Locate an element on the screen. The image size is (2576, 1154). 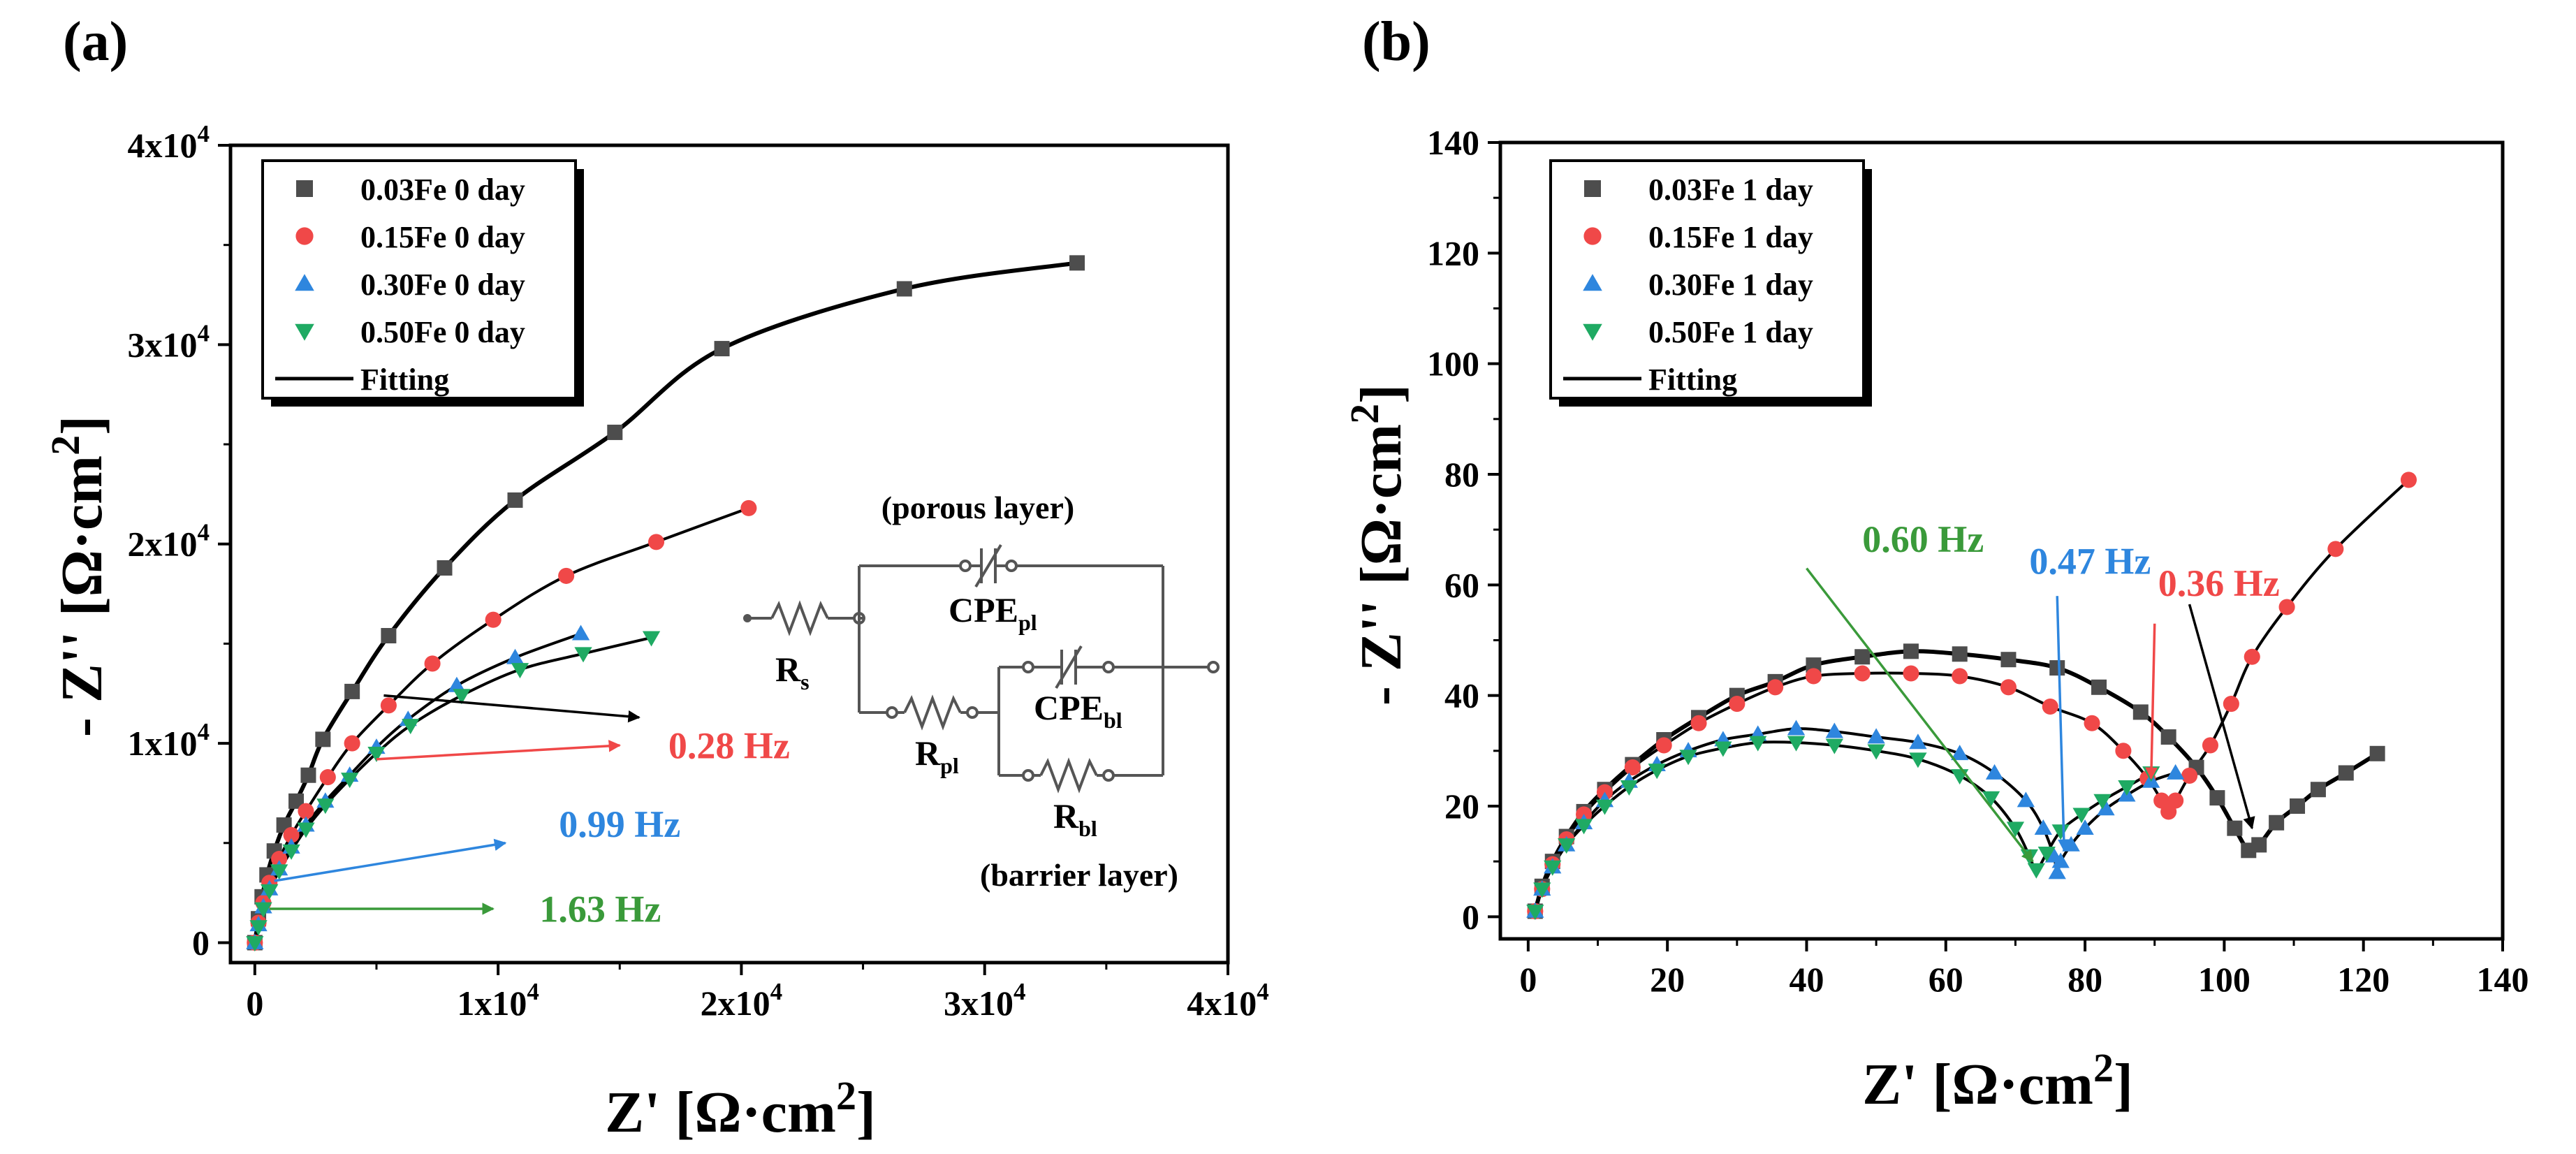
rs-label: Rs is located at coordinates (792, 672).